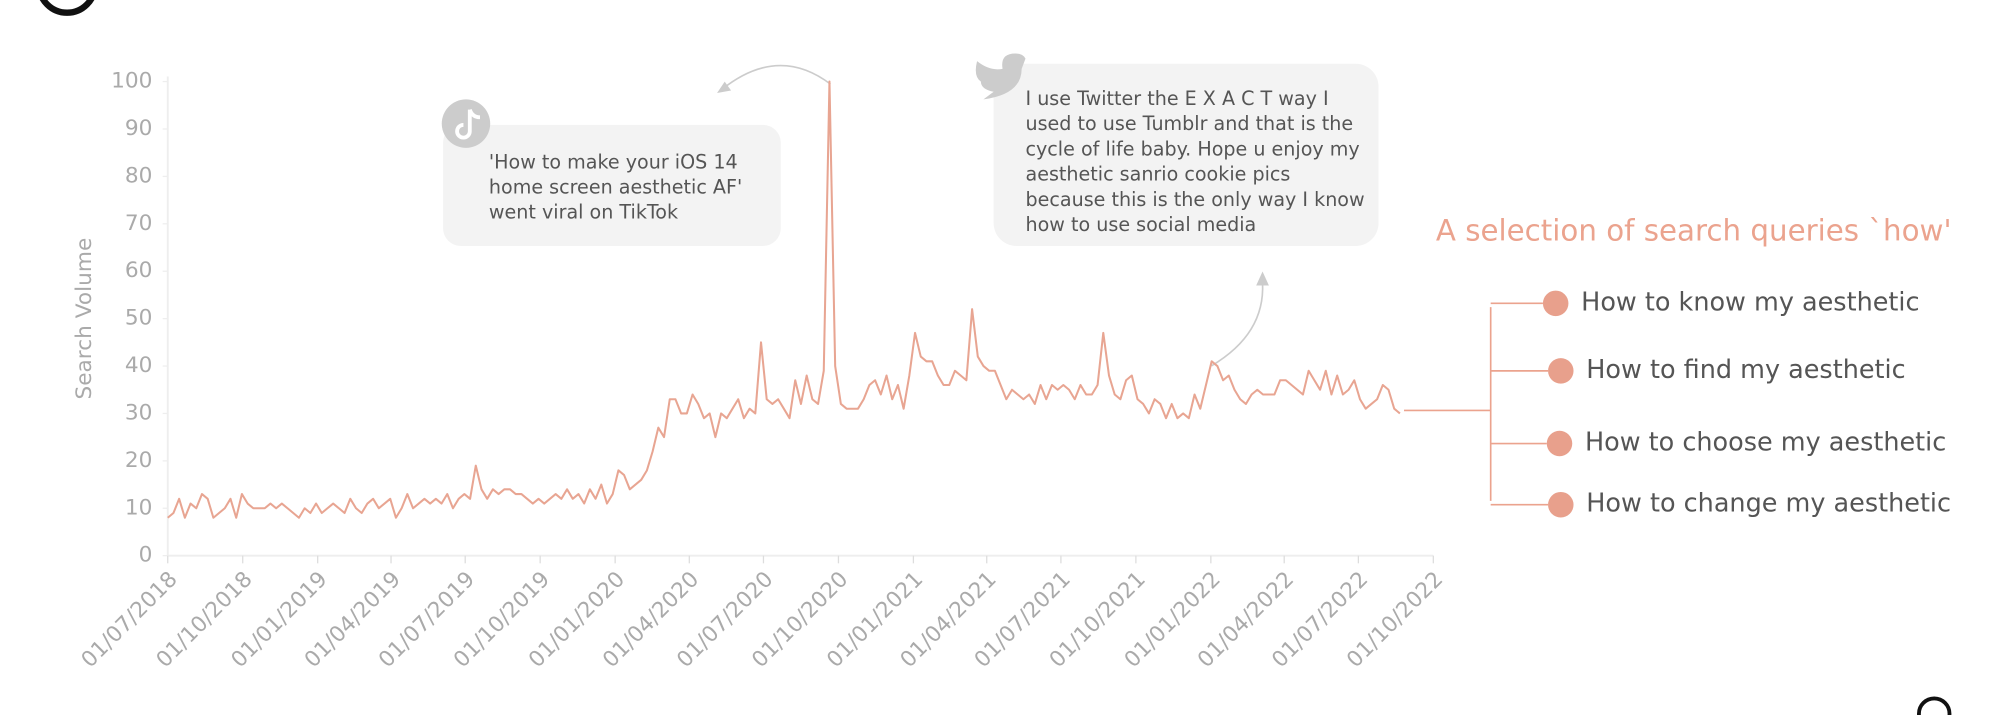  I want to click on annotation-line: aesthetic sanrio cookie pics, so click(1157, 174).